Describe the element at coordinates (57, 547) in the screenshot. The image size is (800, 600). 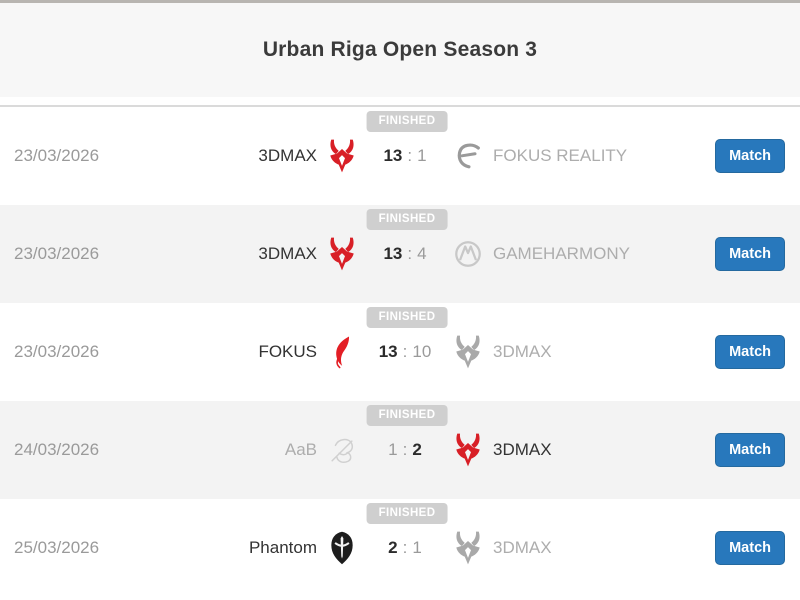
I see `match-date: 25/03/2026` at that location.